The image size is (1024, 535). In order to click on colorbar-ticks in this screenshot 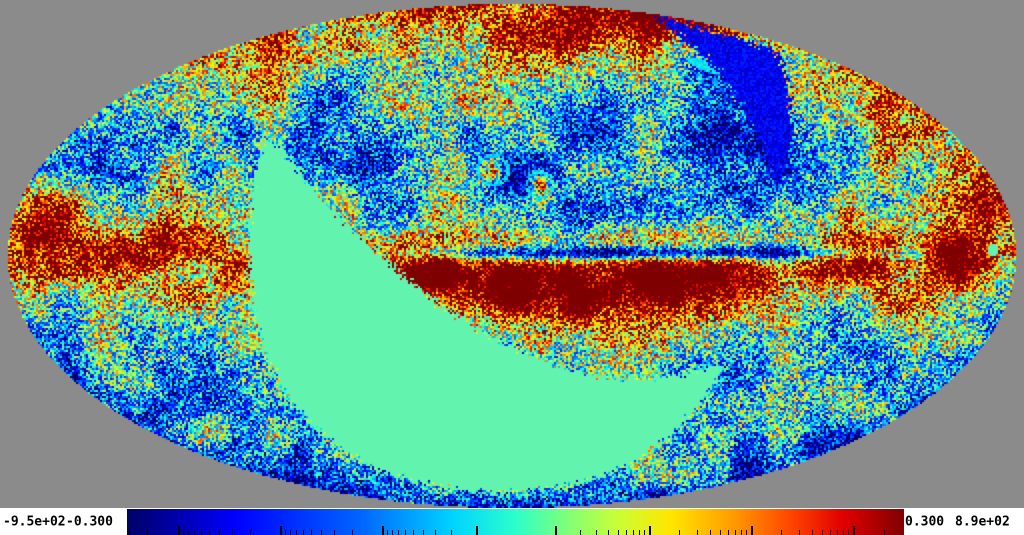, I will do `click(515, 522)`.